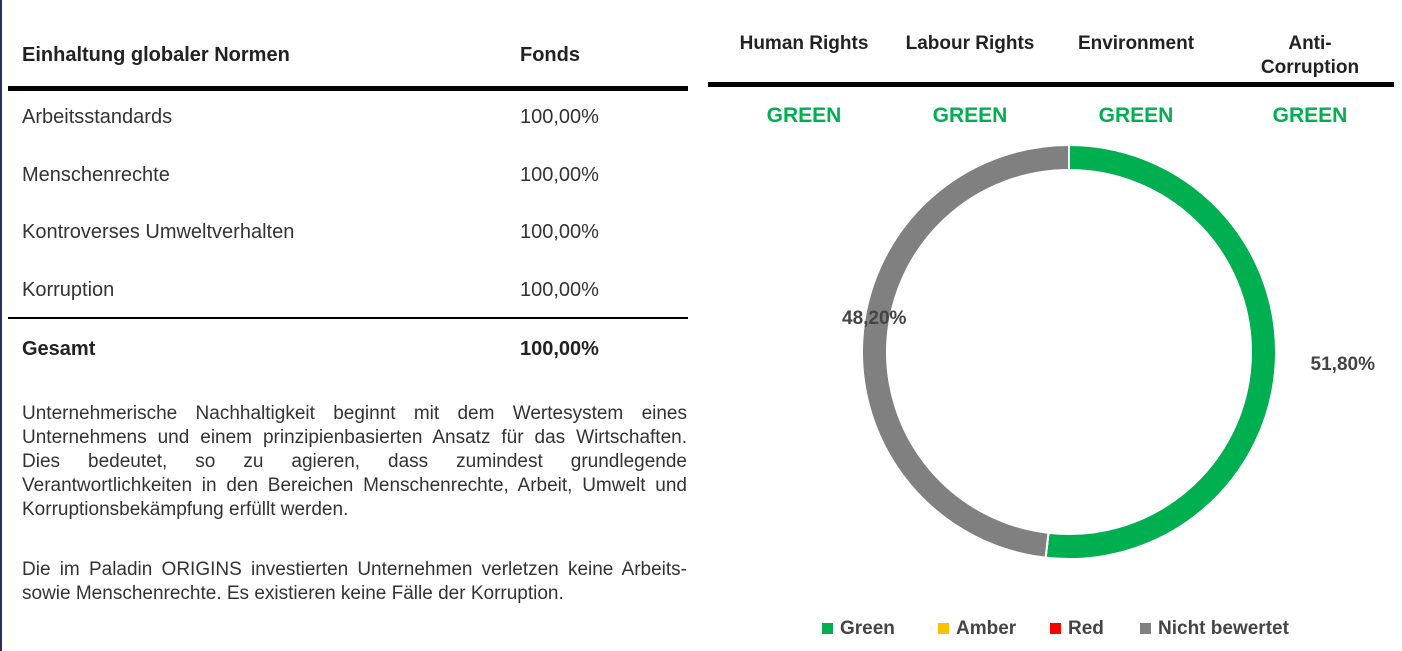 The height and width of the screenshot is (651, 1402). What do you see at coordinates (348, 88) in the screenshot?
I see `header-rule` at bounding box center [348, 88].